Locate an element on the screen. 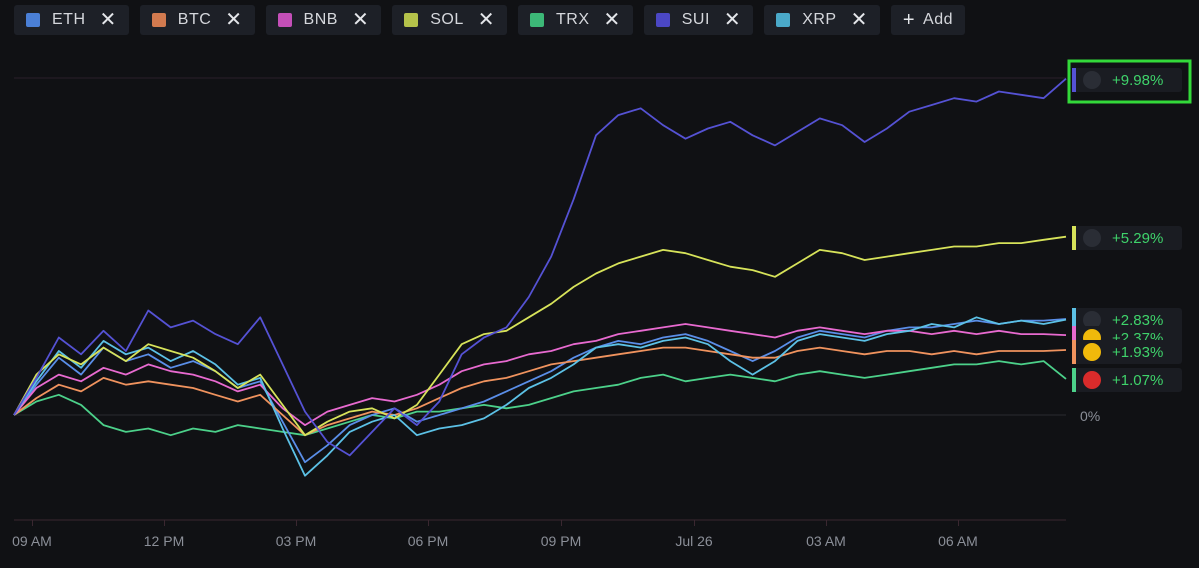  x-tick-label: 03 AM is located at coordinates (826, 541).